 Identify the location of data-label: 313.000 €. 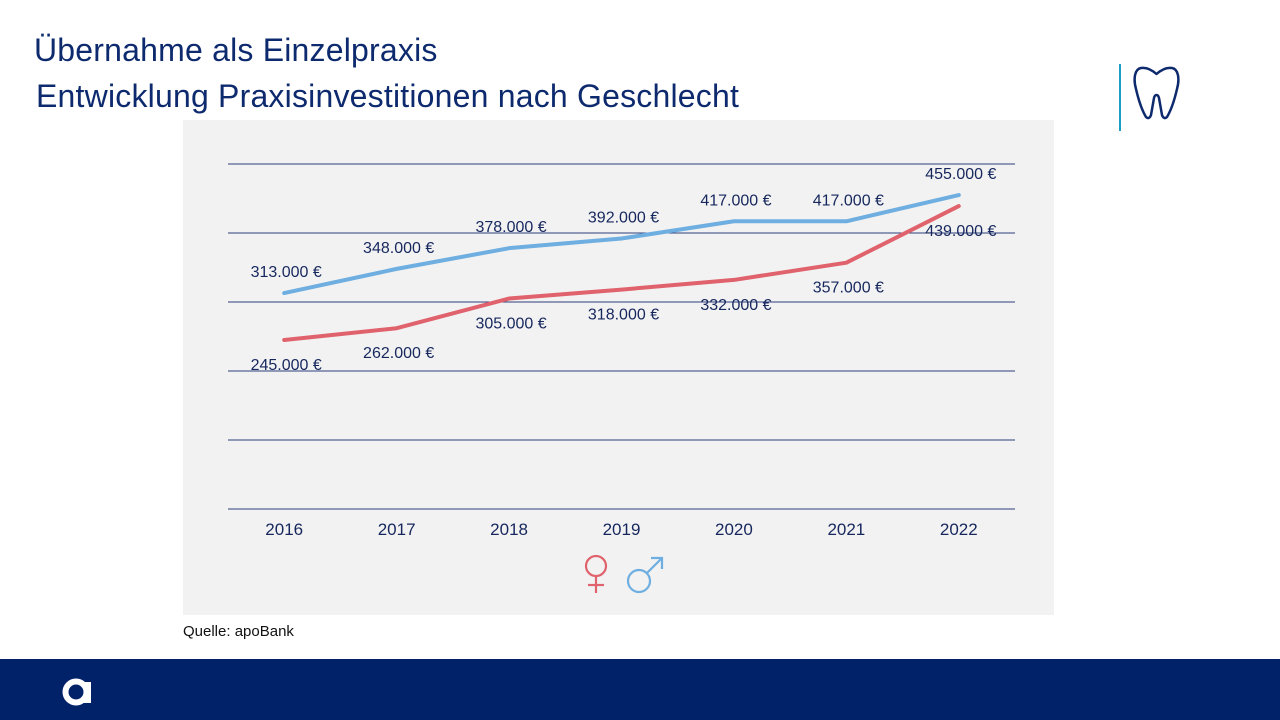
(286, 272).